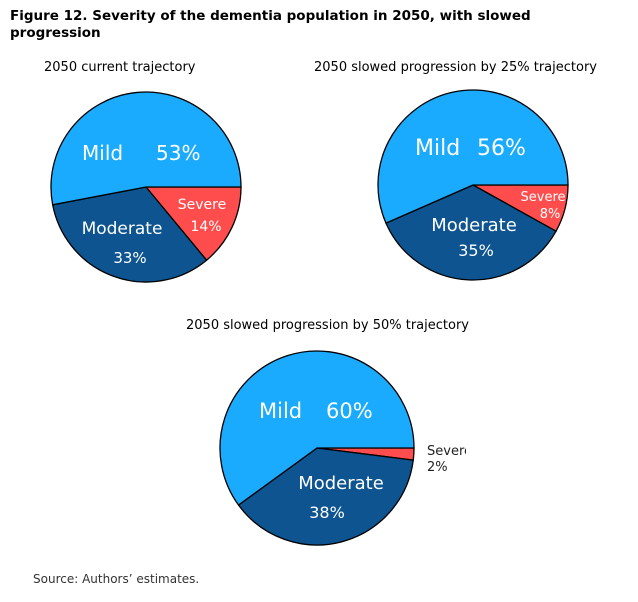  I want to click on pie-chart-slowed-25: Mild 56% Severe 8% Moderate 35%, so click(473, 185).